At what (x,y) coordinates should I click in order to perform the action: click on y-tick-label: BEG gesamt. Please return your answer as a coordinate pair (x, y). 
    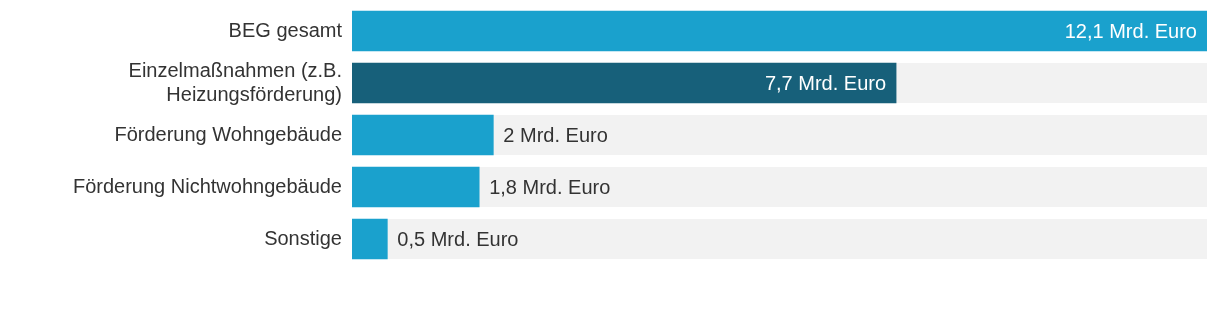
    Looking at the image, I should click on (285, 29).